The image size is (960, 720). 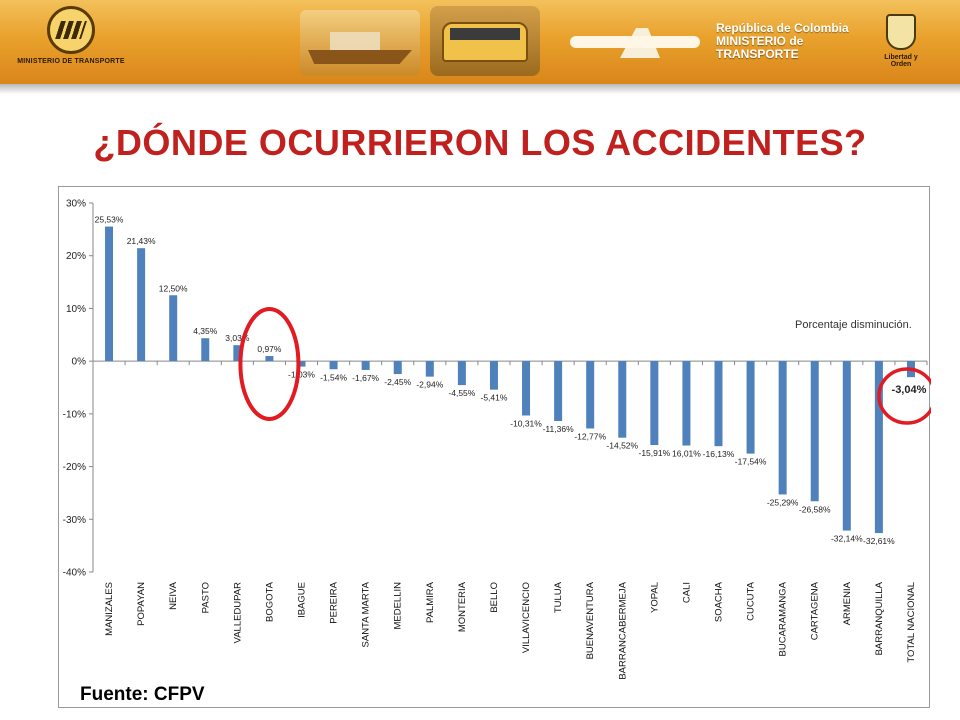 I want to click on data-label: -1,03%, so click(x=301, y=375).